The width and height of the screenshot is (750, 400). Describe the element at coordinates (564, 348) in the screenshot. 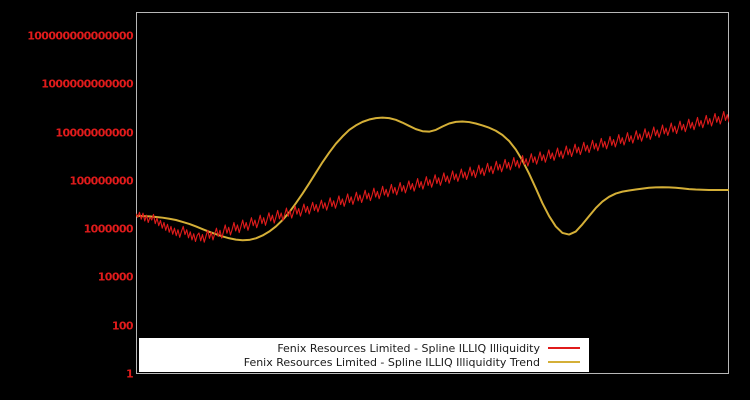

I see `legend-swatch-illiquidity` at that location.